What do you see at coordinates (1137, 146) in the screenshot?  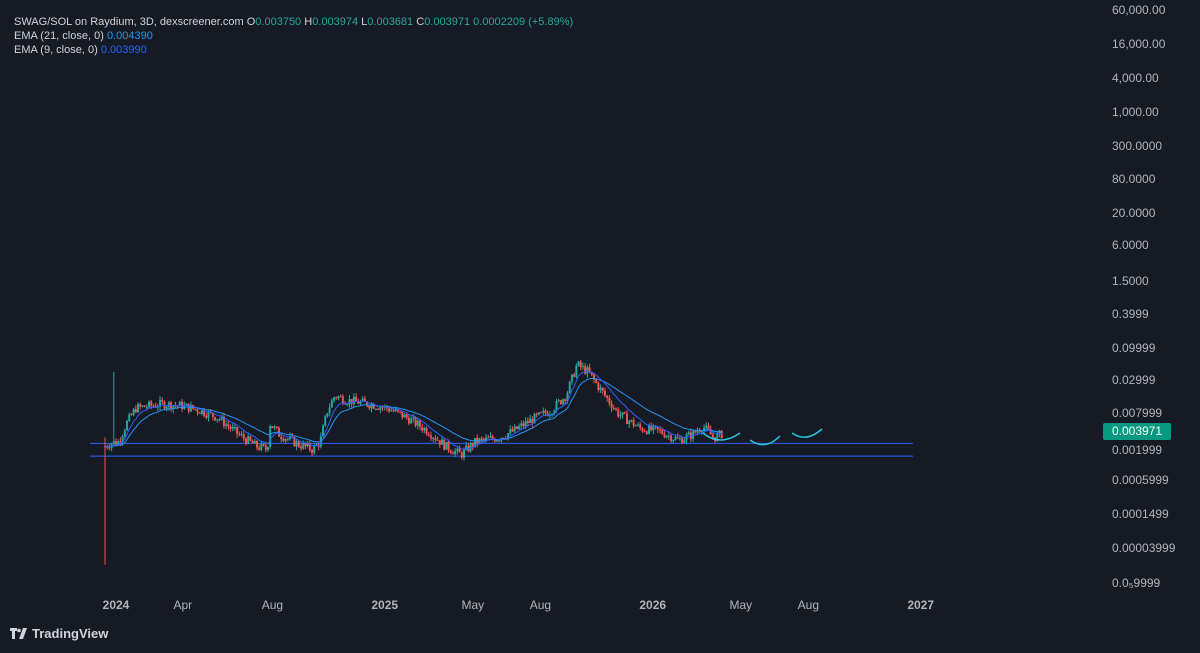 I see `price-tick-label: 300.0000` at bounding box center [1137, 146].